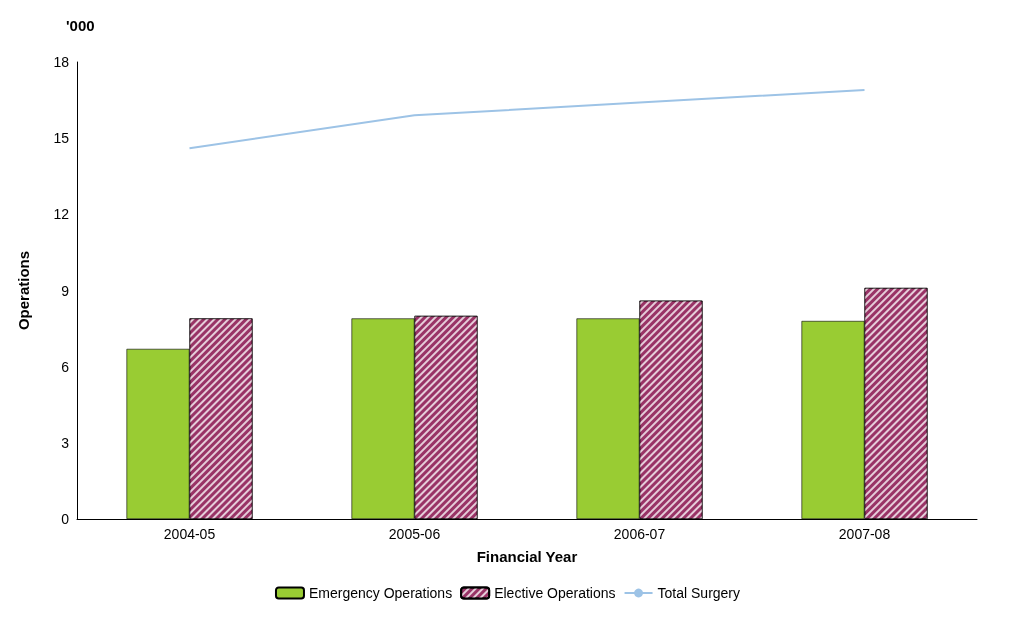 The height and width of the screenshot is (621, 1015). What do you see at coordinates (527, 119) in the screenshot?
I see `line-series` at bounding box center [527, 119].